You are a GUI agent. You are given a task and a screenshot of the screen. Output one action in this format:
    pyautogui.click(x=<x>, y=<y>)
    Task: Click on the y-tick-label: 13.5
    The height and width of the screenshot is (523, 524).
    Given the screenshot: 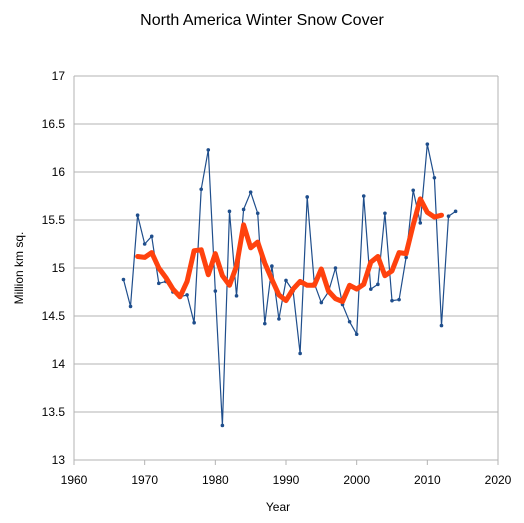 What is the action you would take?
    pyautogui.click(x=54, y=412)
    